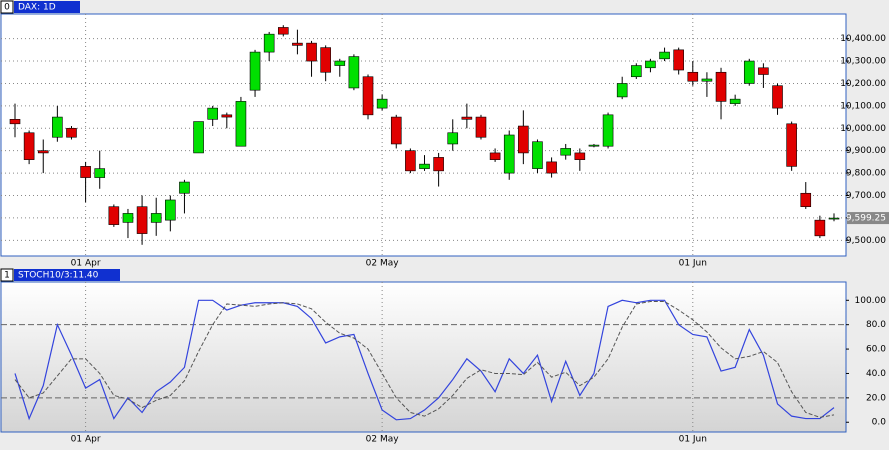 The width and height of the screenshot is (889, 450). Describe the element at coordinates (866, 241) in the screenshot. I see `y-tick-label: 9,500.00` at that location.